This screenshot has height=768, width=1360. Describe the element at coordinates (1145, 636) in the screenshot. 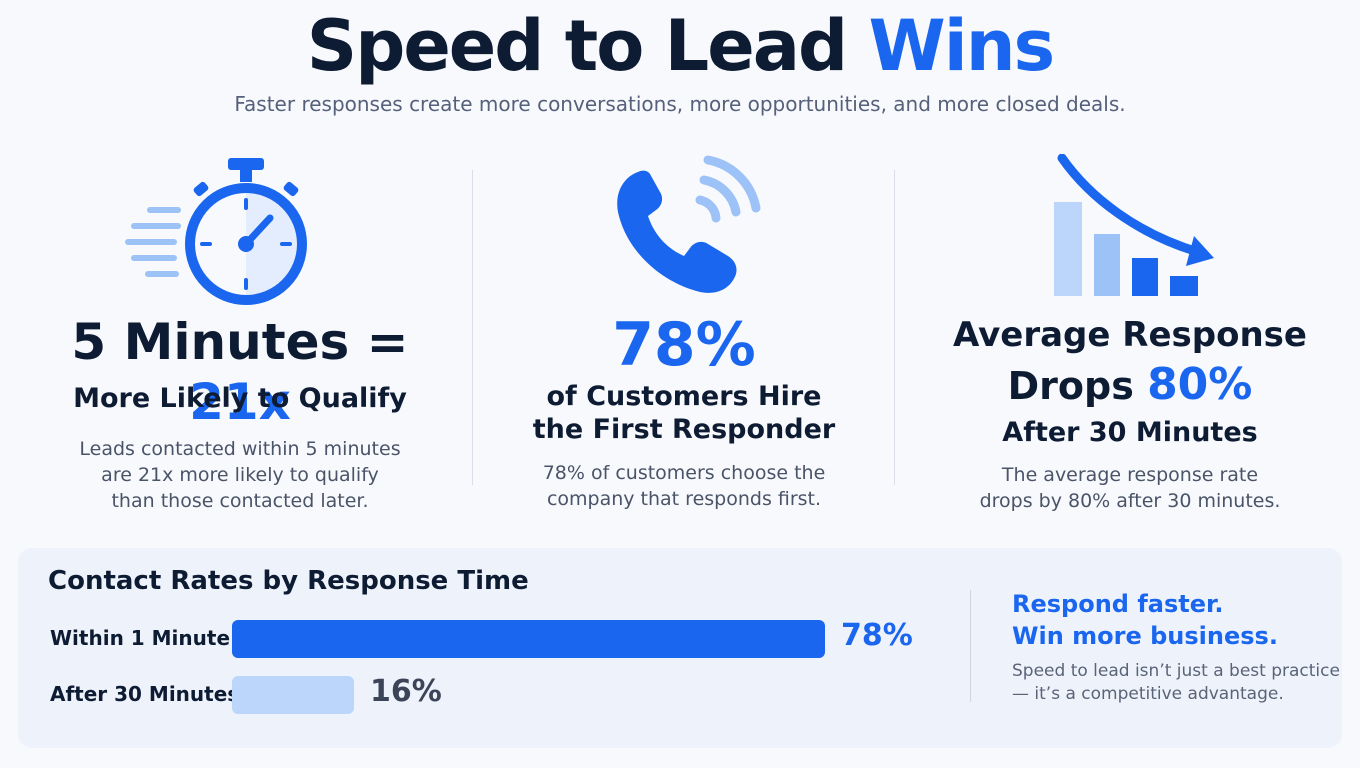

I see `callout-line: Win more business.` at that location.